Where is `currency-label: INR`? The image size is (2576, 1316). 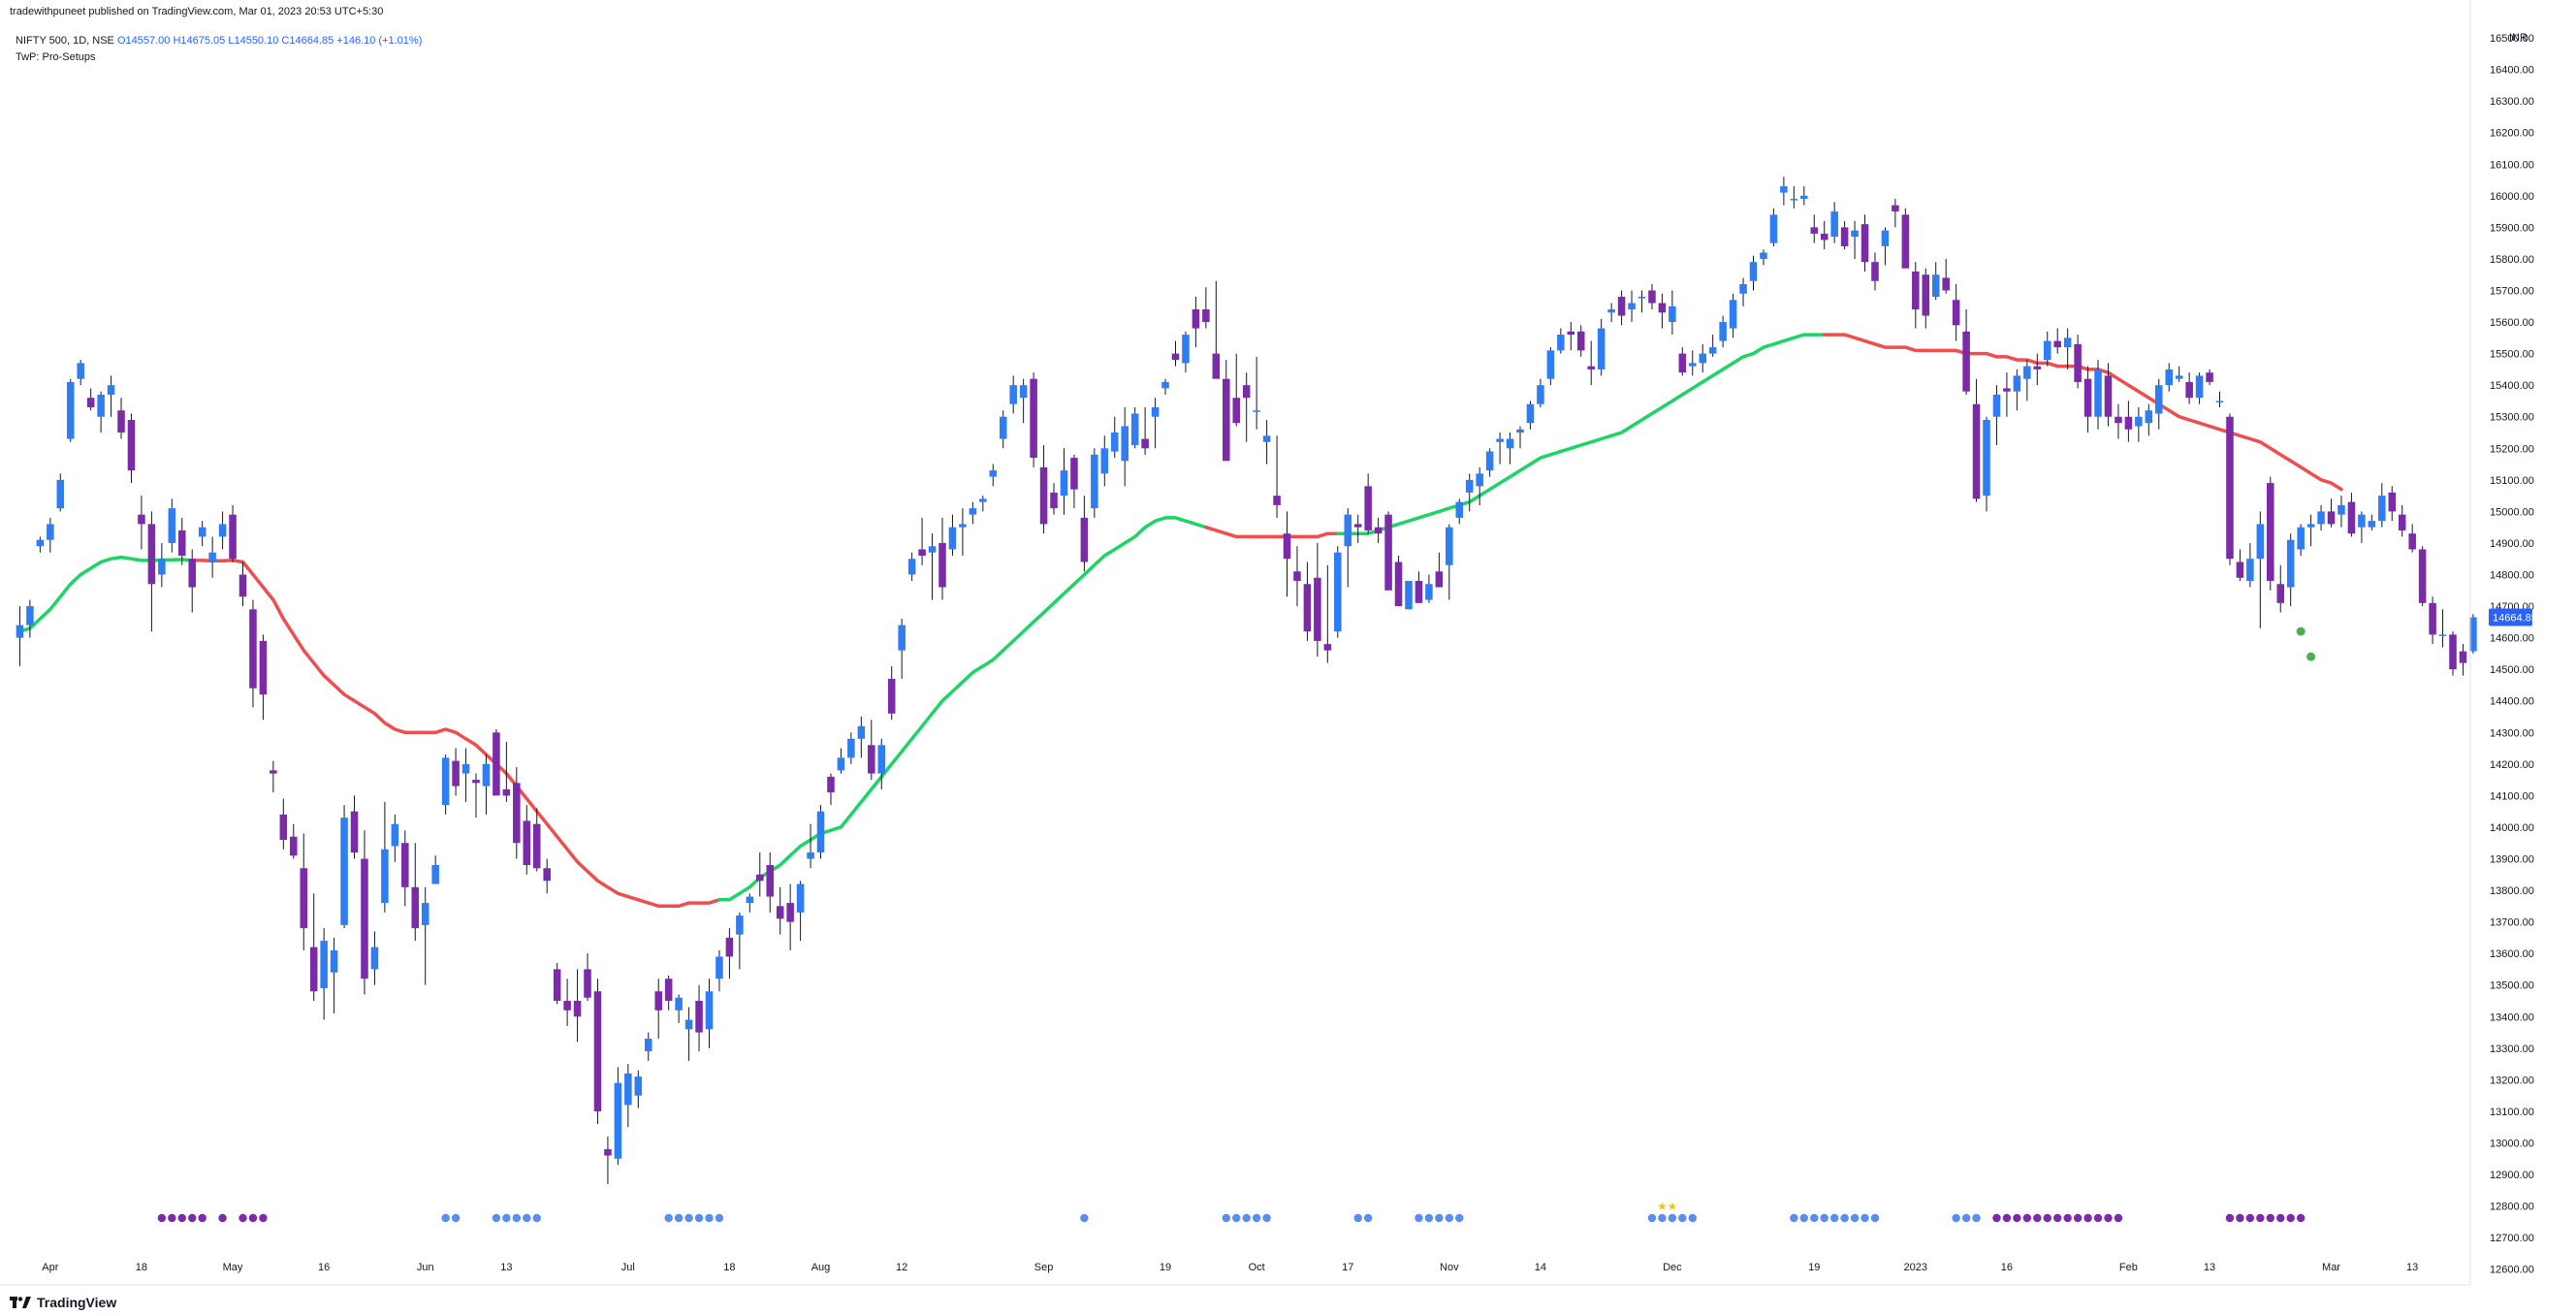 currency-label: INR is located at coordinates (2518, 38).